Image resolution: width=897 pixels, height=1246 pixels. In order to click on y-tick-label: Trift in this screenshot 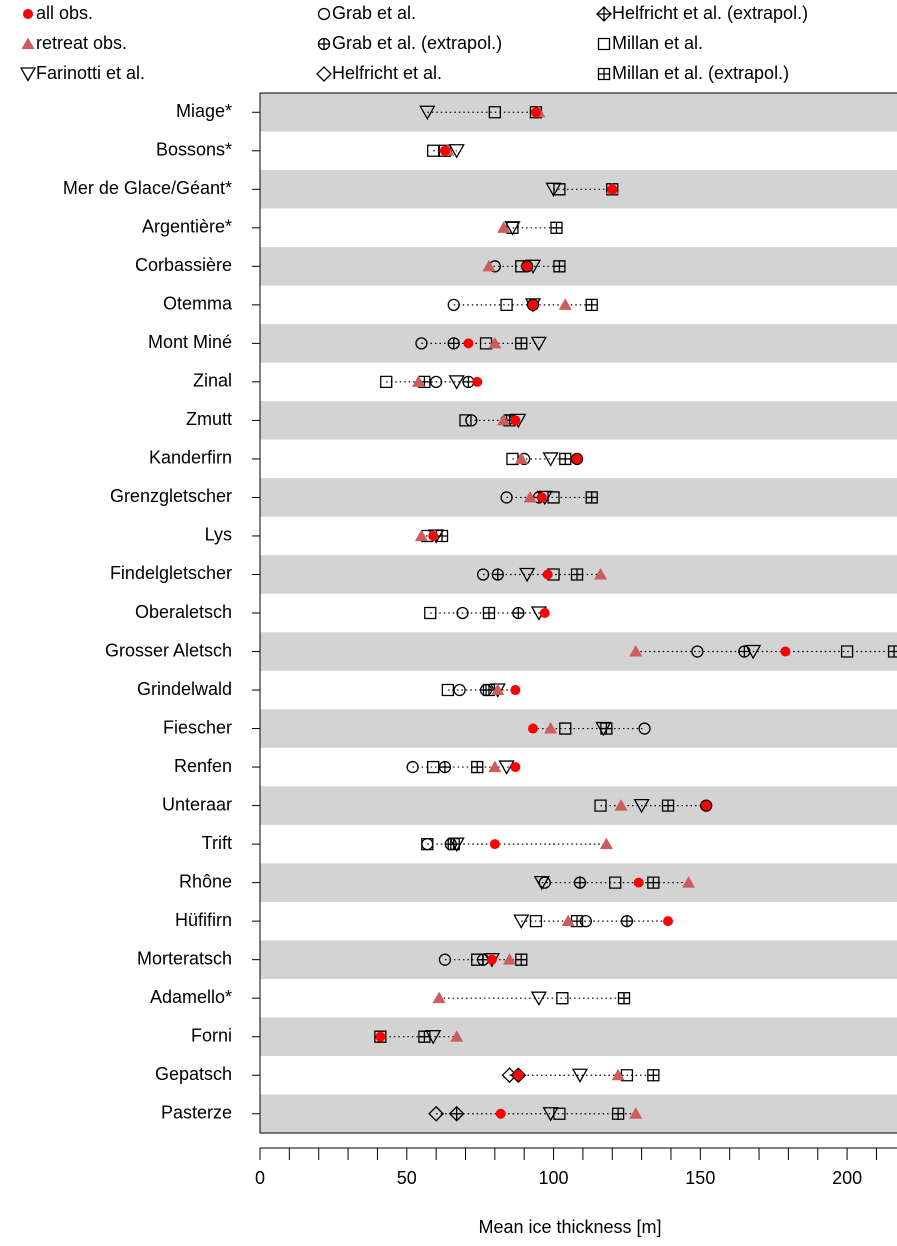, I will do `click(217, 843)`.